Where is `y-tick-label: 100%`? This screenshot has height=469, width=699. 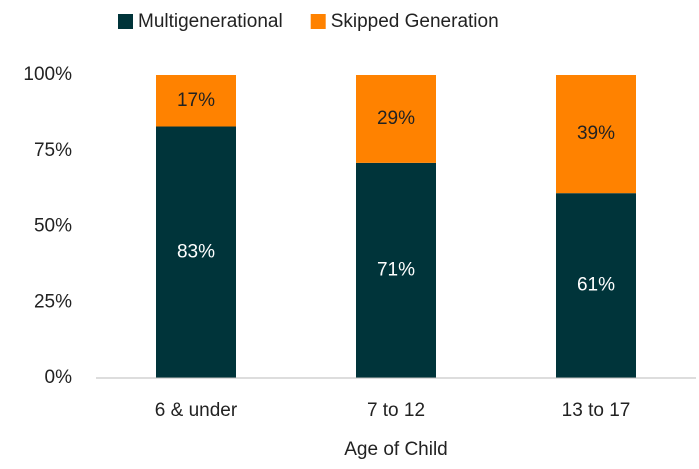 y-tick-label: 100% is located at coordinates (47, 74).